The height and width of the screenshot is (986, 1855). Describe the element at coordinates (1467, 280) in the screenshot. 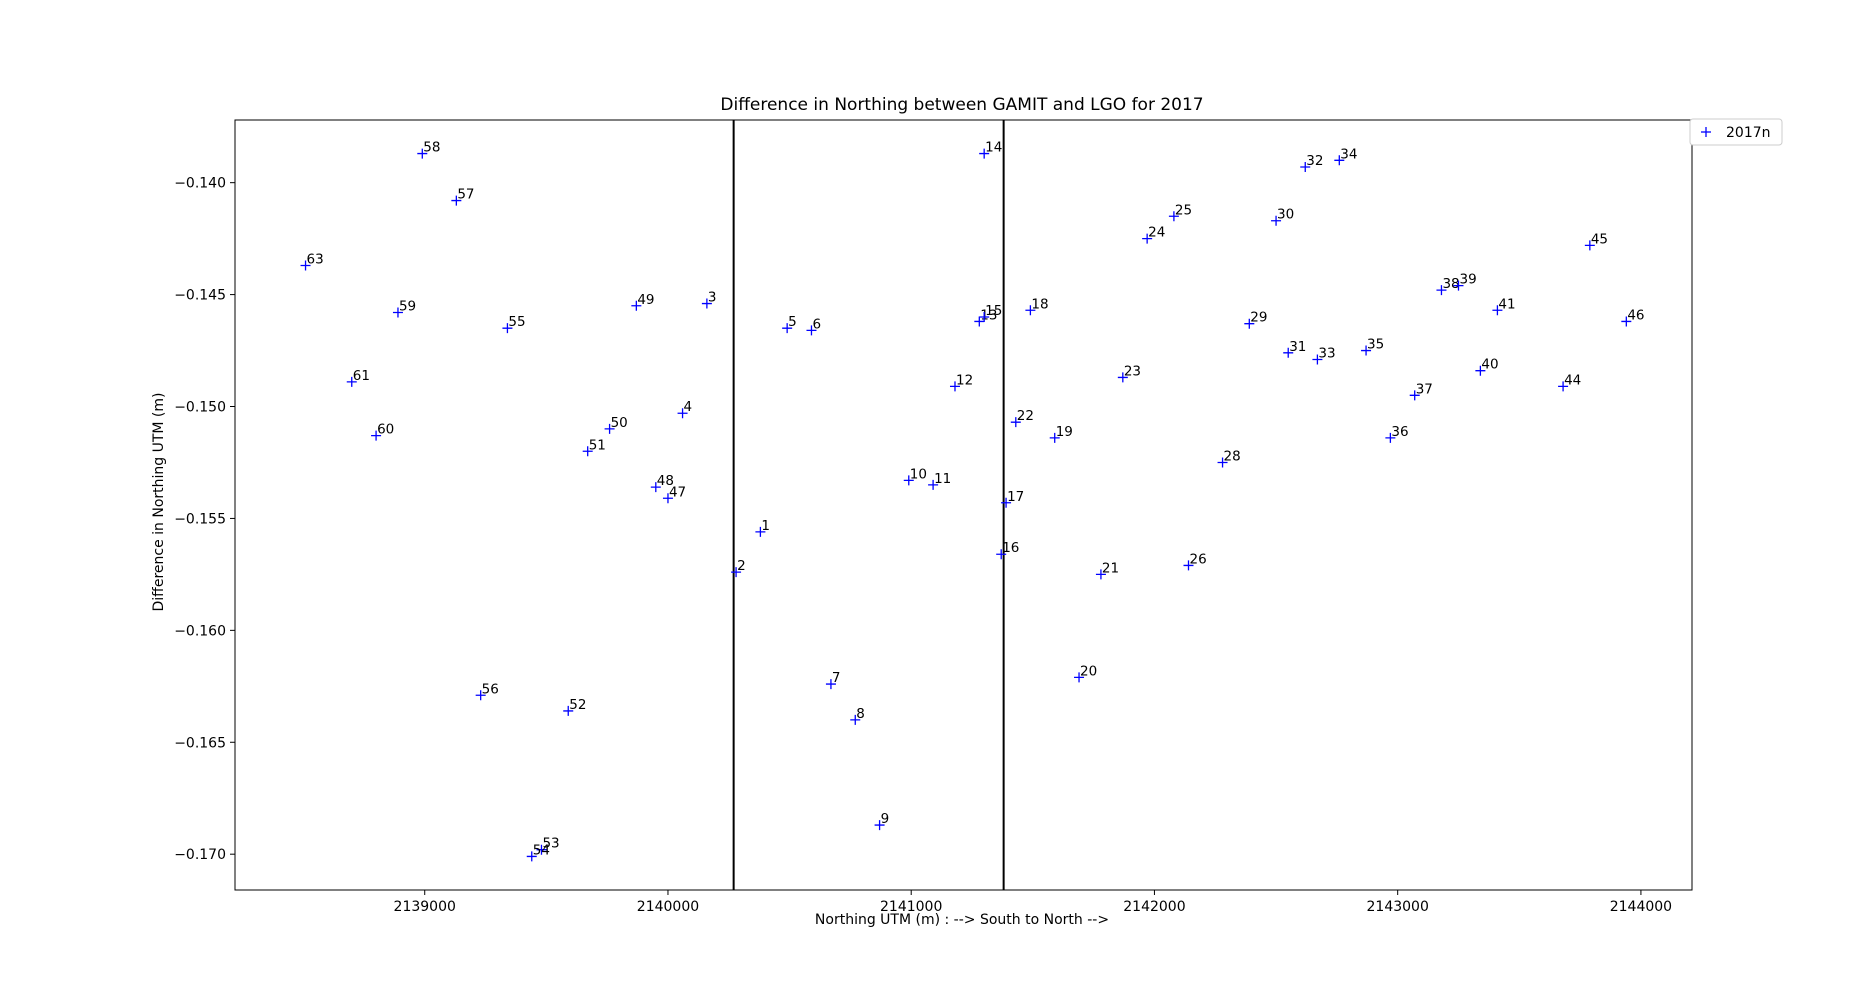

I see `point-label: 39` at that location.